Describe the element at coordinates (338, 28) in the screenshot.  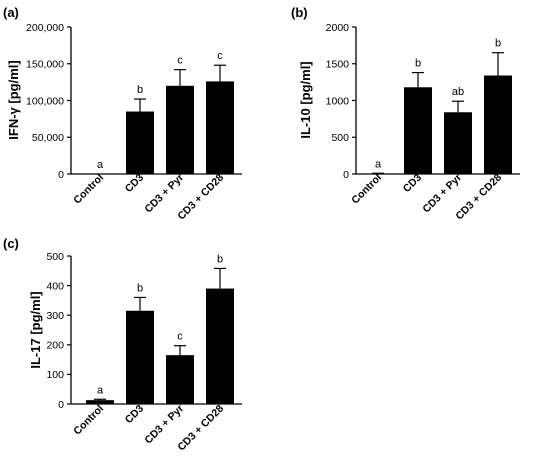
I see `y-tick-label: 2000` at that location.